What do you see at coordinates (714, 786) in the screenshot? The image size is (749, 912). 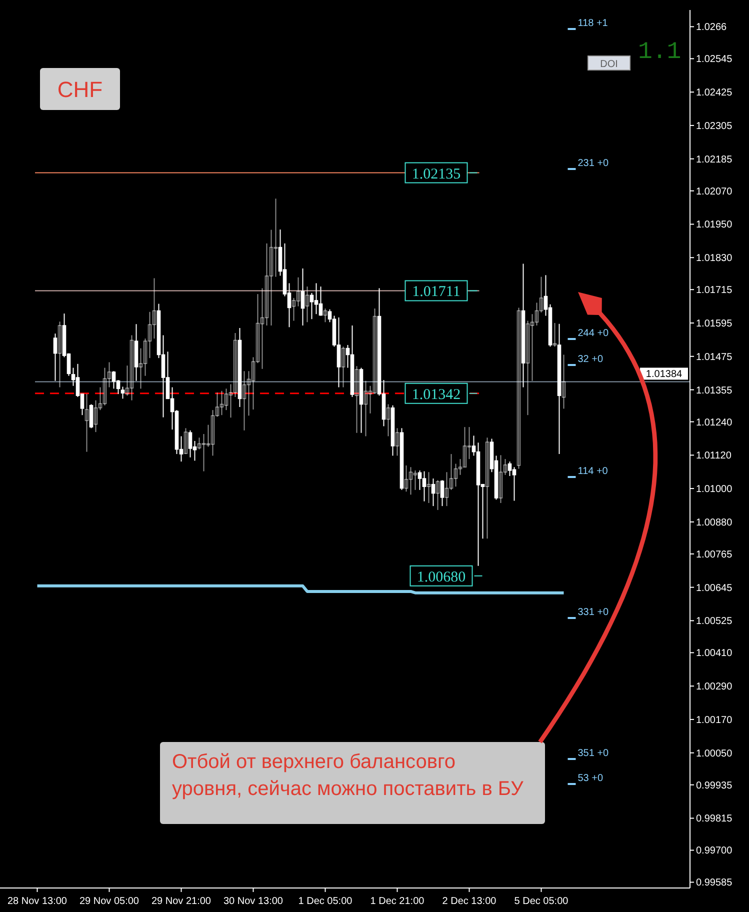 I see `y-tick-label: 0.99935` at bounding box center [714, 786].